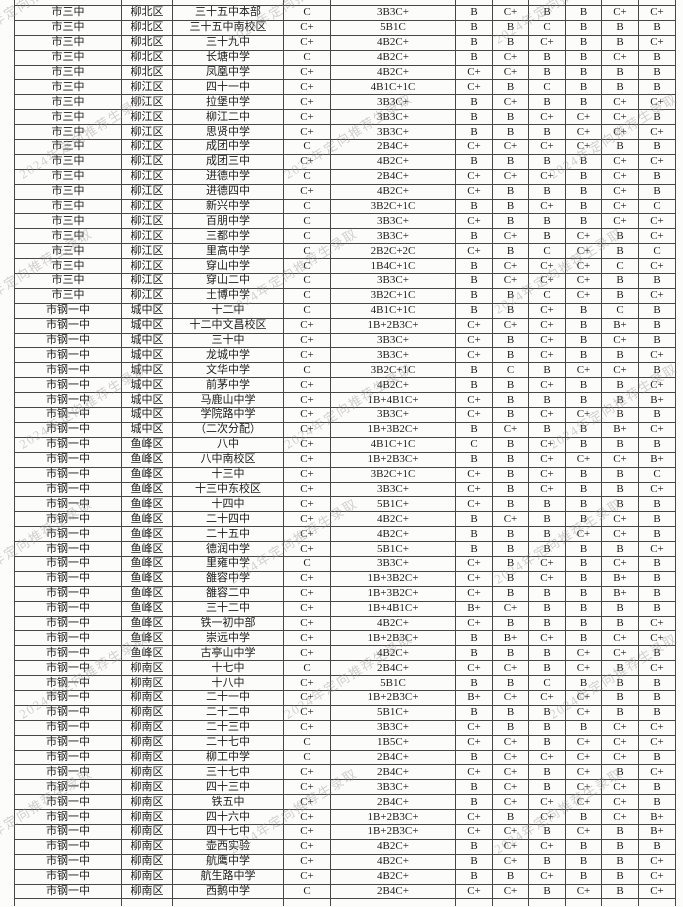 The width and height of the screenshot is (683, 907). I want to click on table-row: 市钢一中 柳南区 二十七中 C 1B5C+ C+ C+ B C+ C+ C+, so click(345, 742).